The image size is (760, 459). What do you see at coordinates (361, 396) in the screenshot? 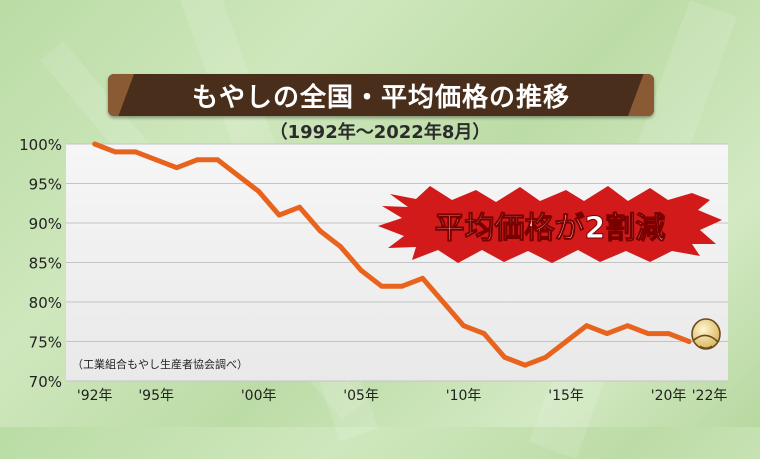
I see `x-tick-label: '05年` at bounding box center [361, 396].